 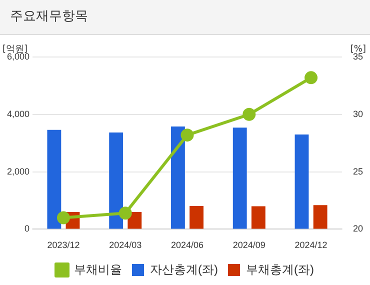 I want to click on chart-title: 주요재무항목, so click(x=185, y=17).